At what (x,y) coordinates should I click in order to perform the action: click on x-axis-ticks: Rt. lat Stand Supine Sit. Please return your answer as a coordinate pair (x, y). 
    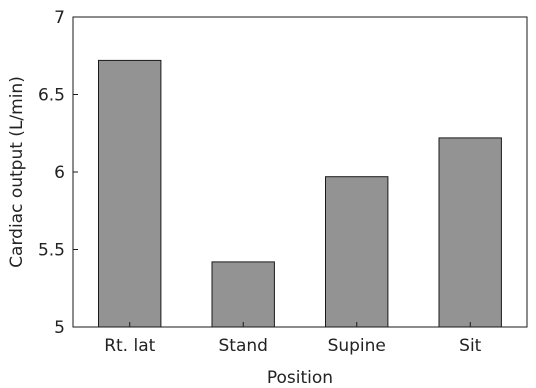
    Looking at the image, I should click on (293, 339).